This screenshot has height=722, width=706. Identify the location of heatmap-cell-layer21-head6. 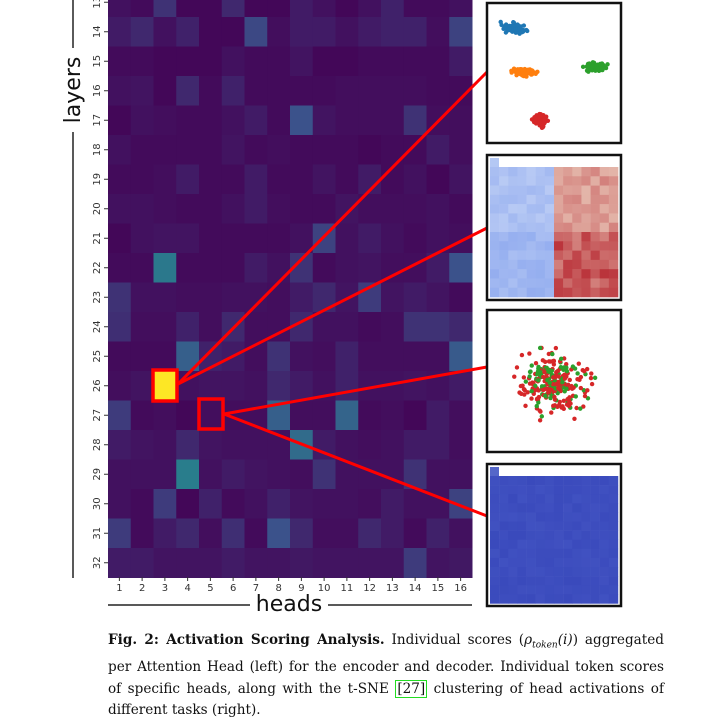
(233, 238).